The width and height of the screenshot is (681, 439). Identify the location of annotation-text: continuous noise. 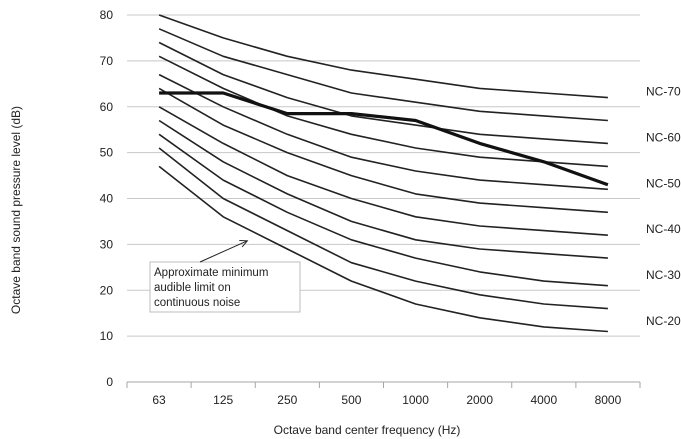
(197, 303).